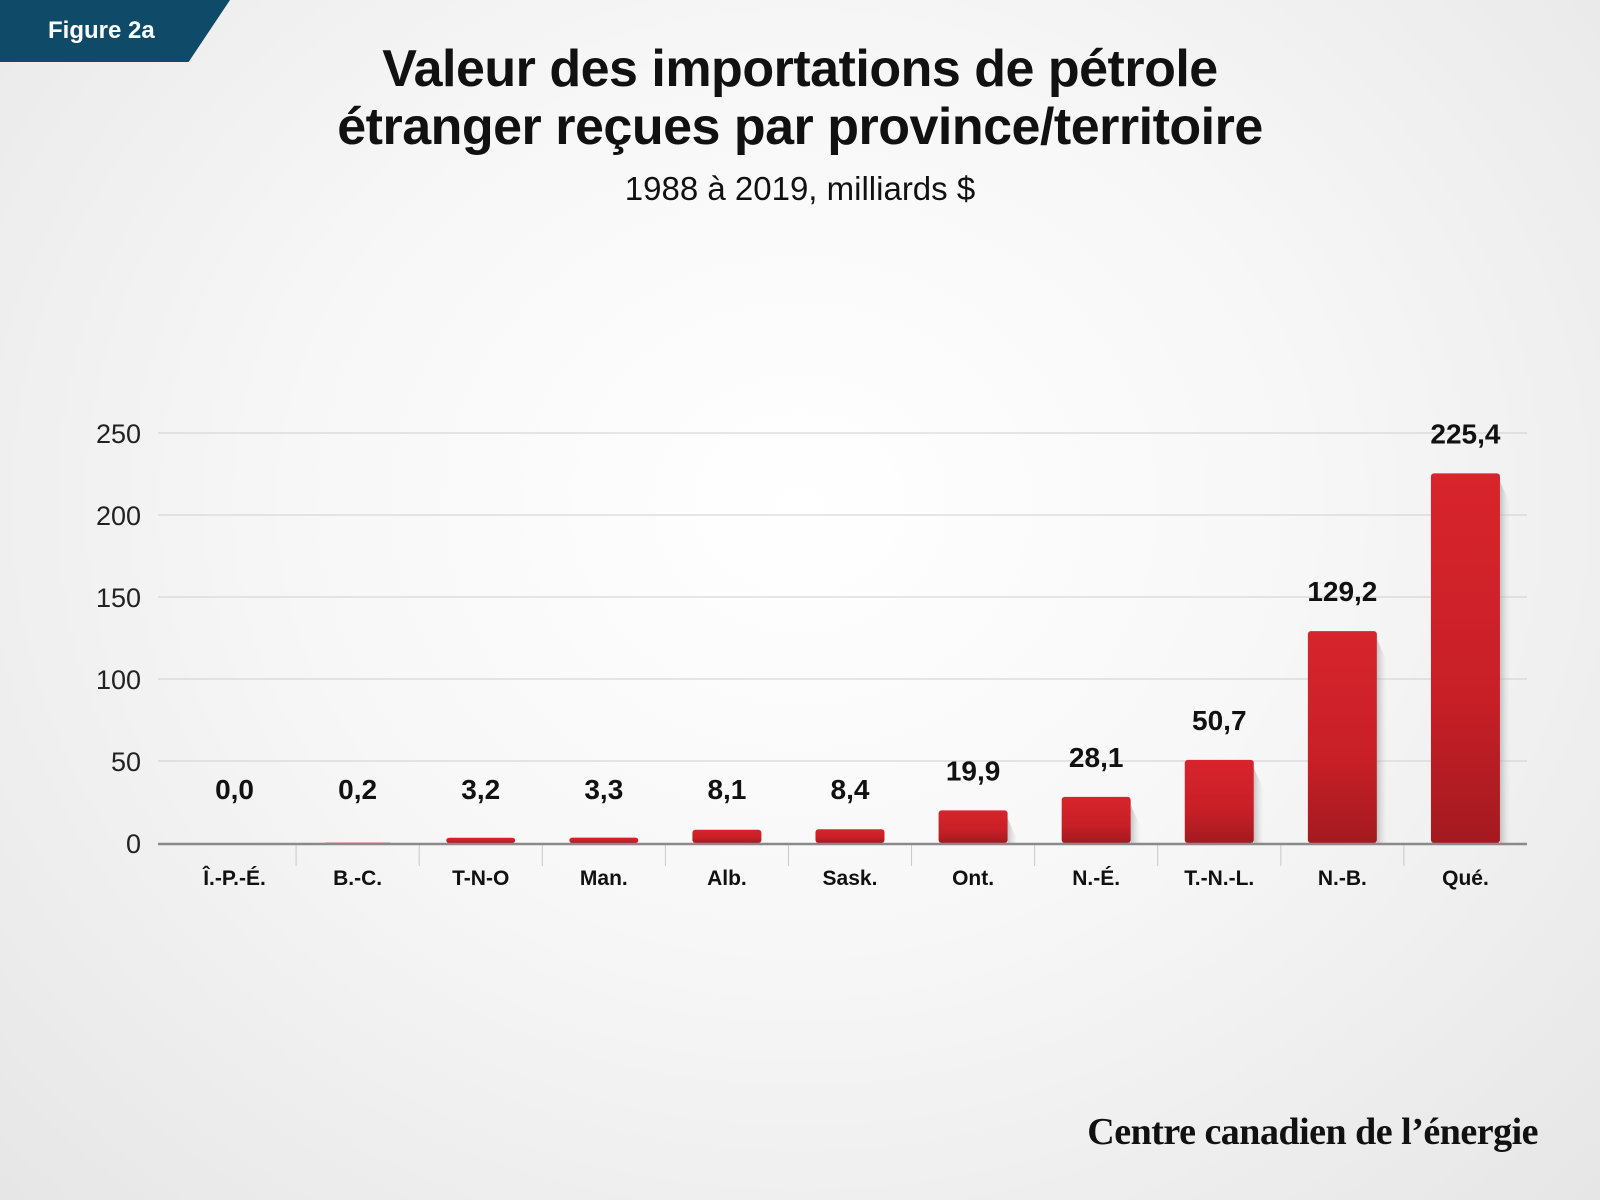  I want to click on value-label: 129,2, so click(1342, 591).